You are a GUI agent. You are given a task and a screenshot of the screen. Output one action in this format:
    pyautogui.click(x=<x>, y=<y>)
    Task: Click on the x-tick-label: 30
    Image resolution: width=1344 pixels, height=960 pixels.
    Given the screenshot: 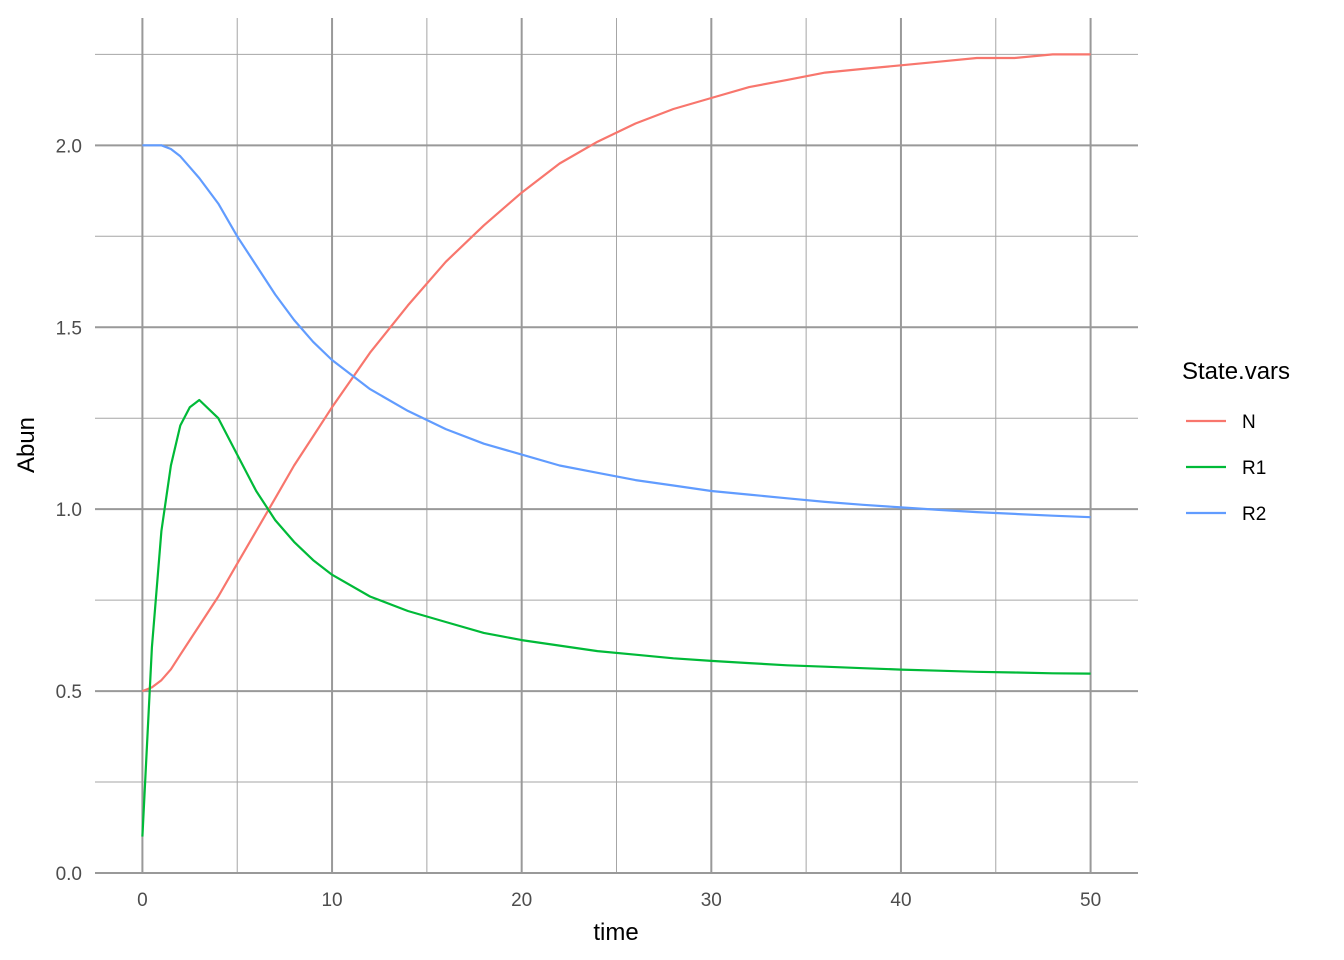 What is the action you would take?
    pyautogui.click(x=711, y=900)
    